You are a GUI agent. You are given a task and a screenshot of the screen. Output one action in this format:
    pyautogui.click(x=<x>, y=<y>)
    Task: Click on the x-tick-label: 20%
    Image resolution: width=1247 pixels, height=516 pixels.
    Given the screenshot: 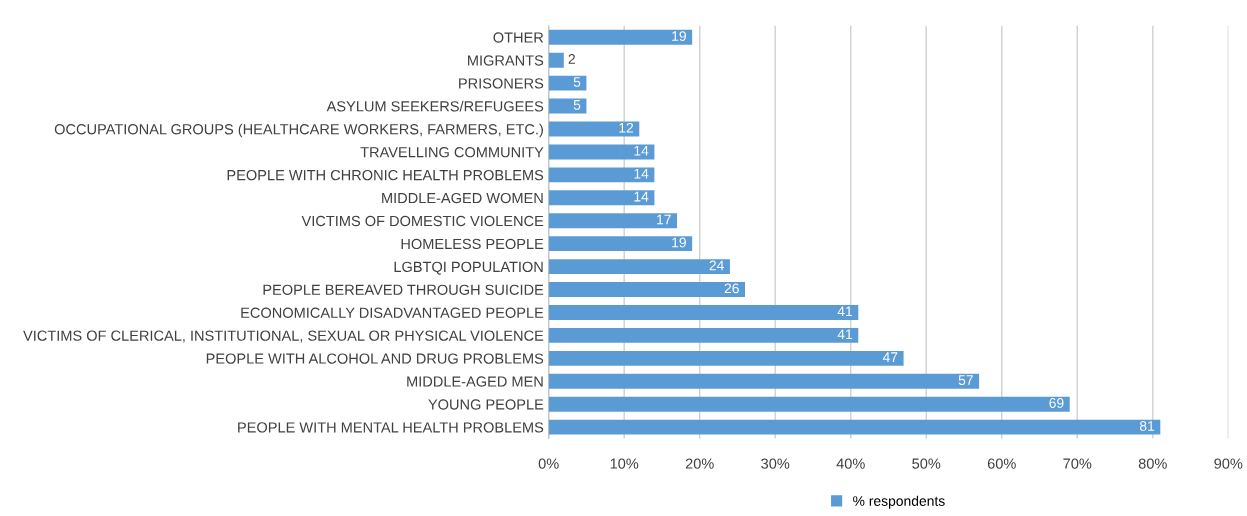 What is the action you would take?
    pyautogui.click(x=699, y=463)
    